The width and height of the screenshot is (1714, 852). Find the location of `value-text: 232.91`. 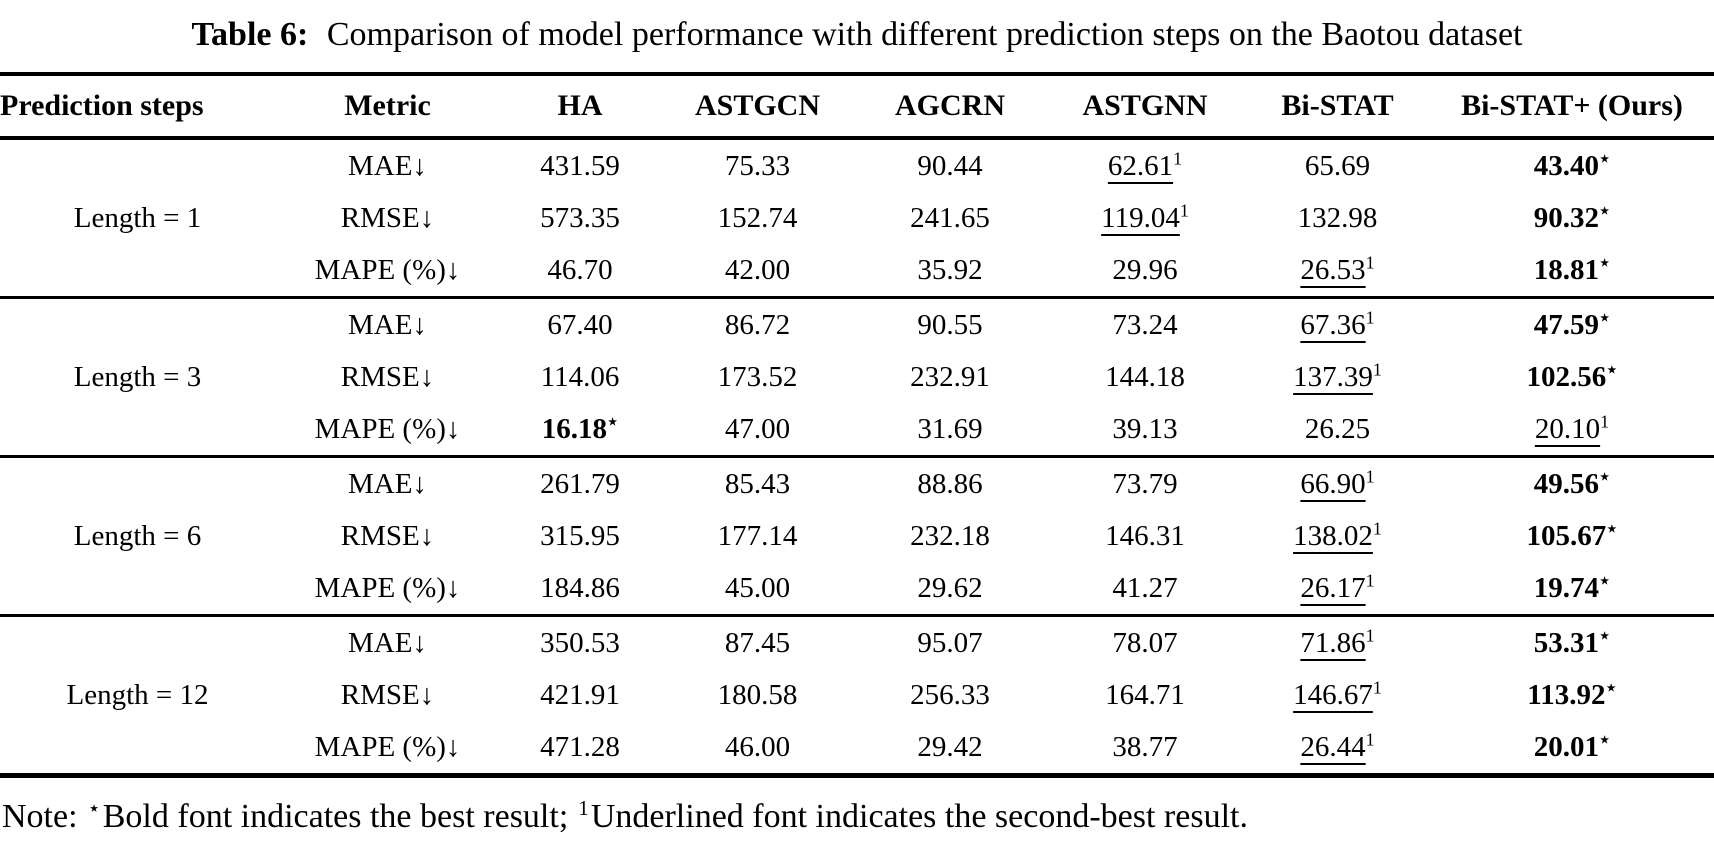

value-text: 232.91 is located at coordinates (950, 376).